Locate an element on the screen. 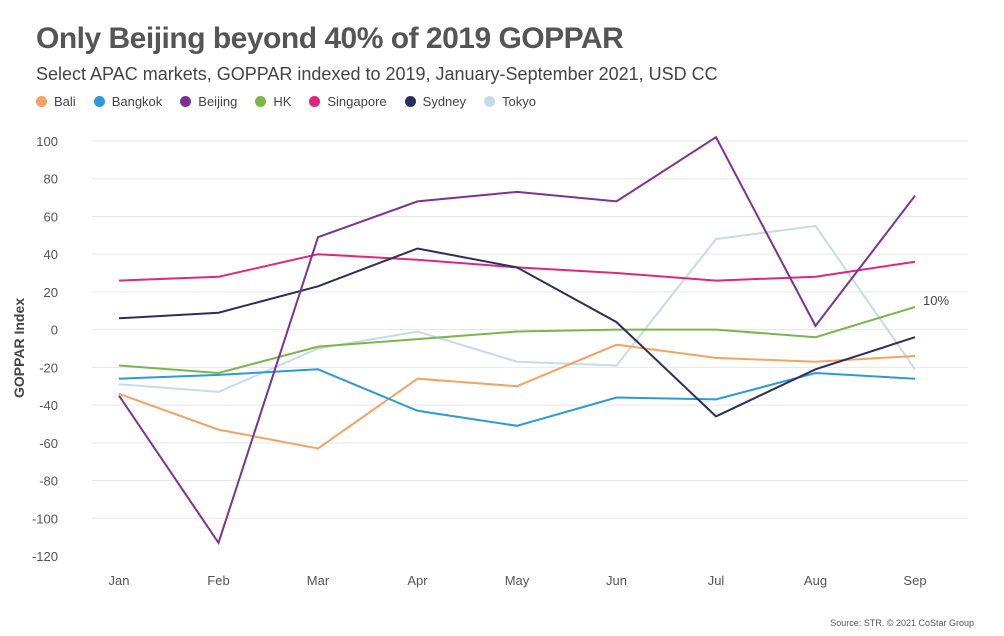 The width and height of the screenshot is (1004, 636). y-axis-ticks: 100 80 60 40 20 0 -20 -40 -60 -80 -100 -120 is located at coordinates (45, 349).